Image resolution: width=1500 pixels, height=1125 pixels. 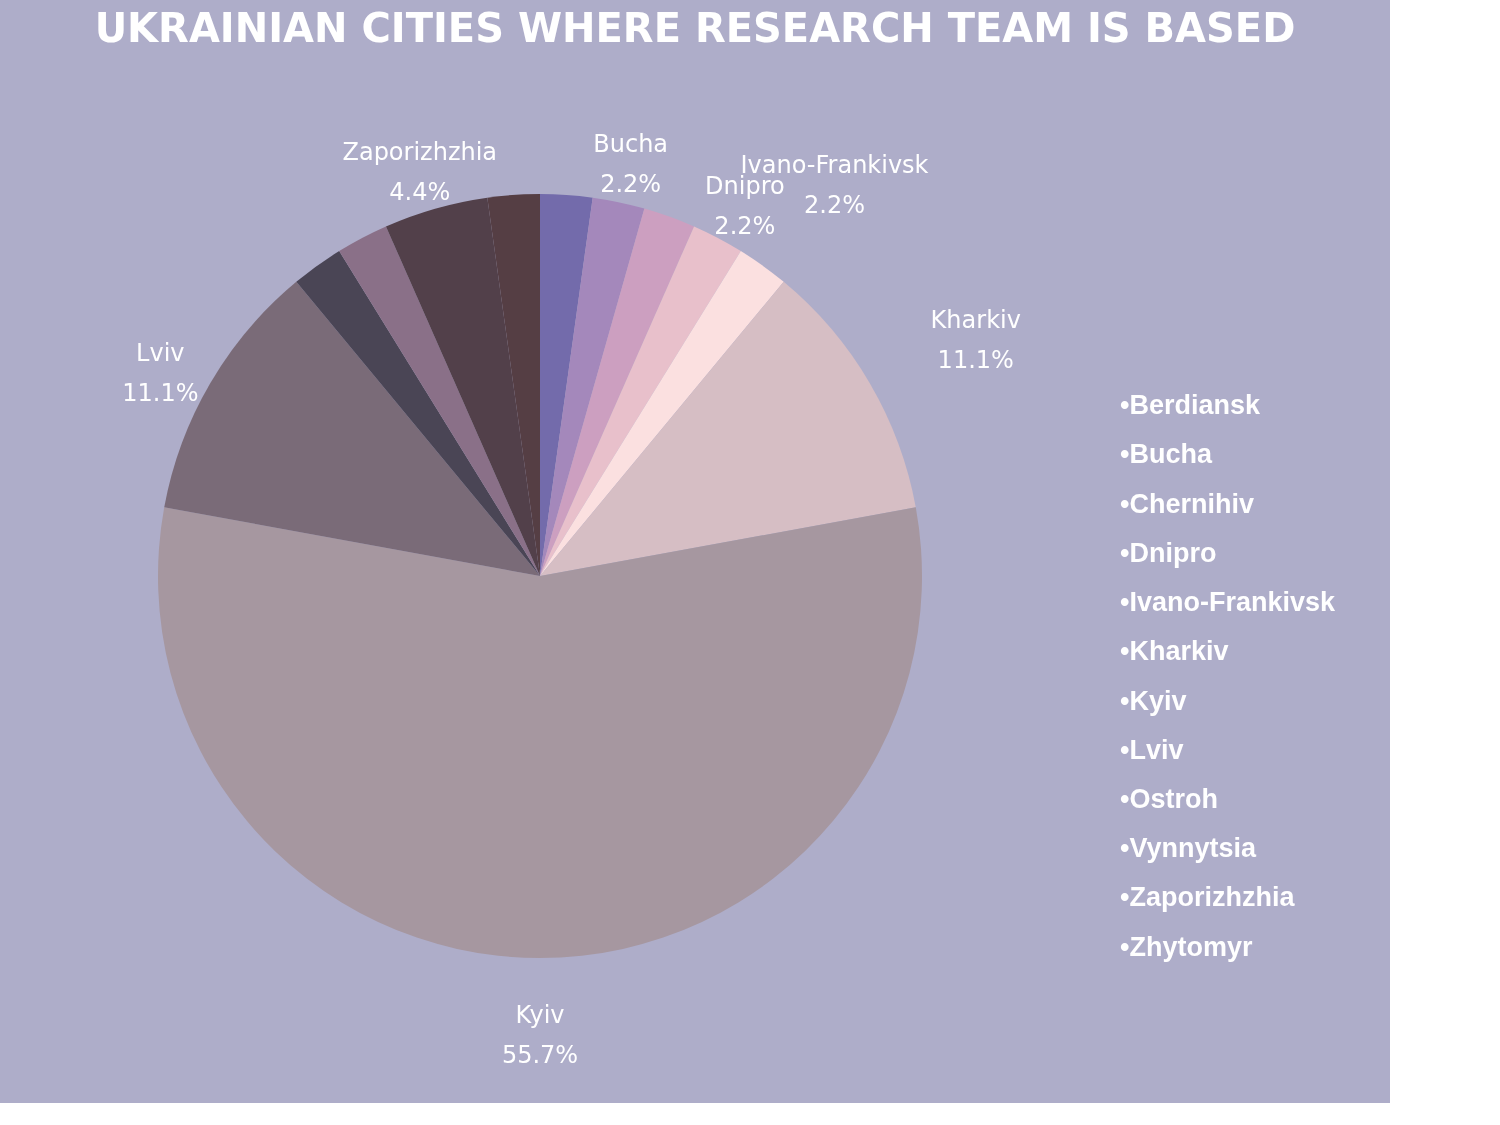 What do you see at coordinates (540, 1055) in the screenshot?
I see `data-label: 55.7%` at bounding box center [540, 1055].